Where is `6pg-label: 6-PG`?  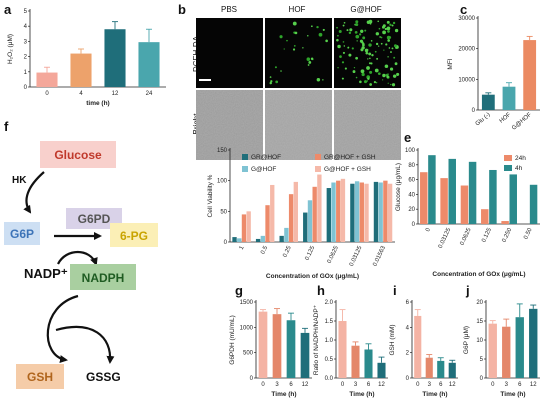 6pg-label: 6-PG is located at coordinates (134, 236).